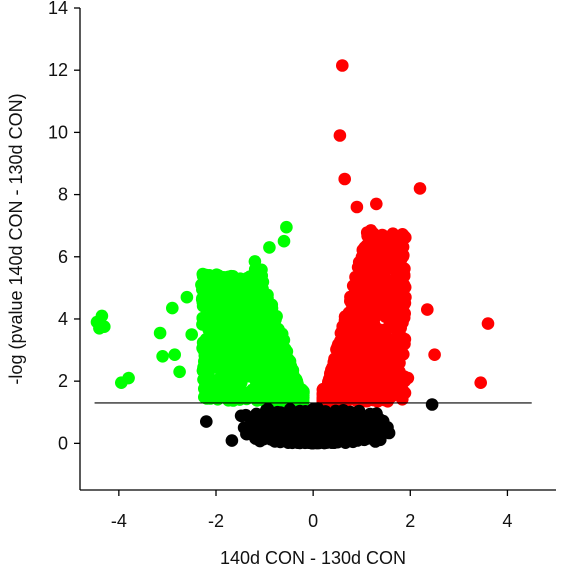 The image size is (566, 573). What do you see at coordinates (410, 521) in the screenshot?
I see `x-tick-label: 2` at bounding box center [410, 521].